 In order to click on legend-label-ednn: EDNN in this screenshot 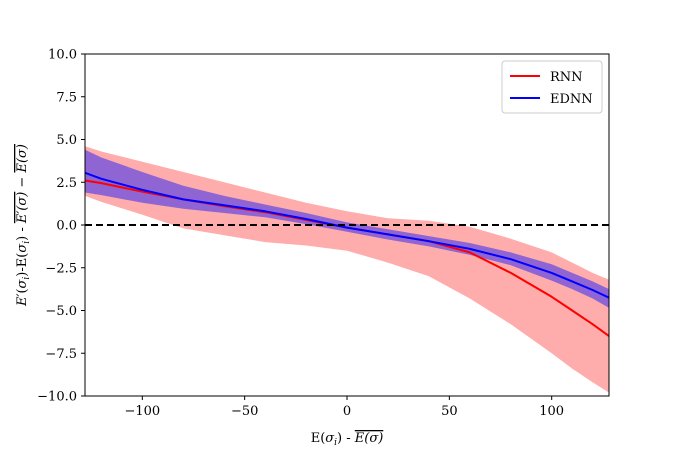, I will do `click(571, 99)`.